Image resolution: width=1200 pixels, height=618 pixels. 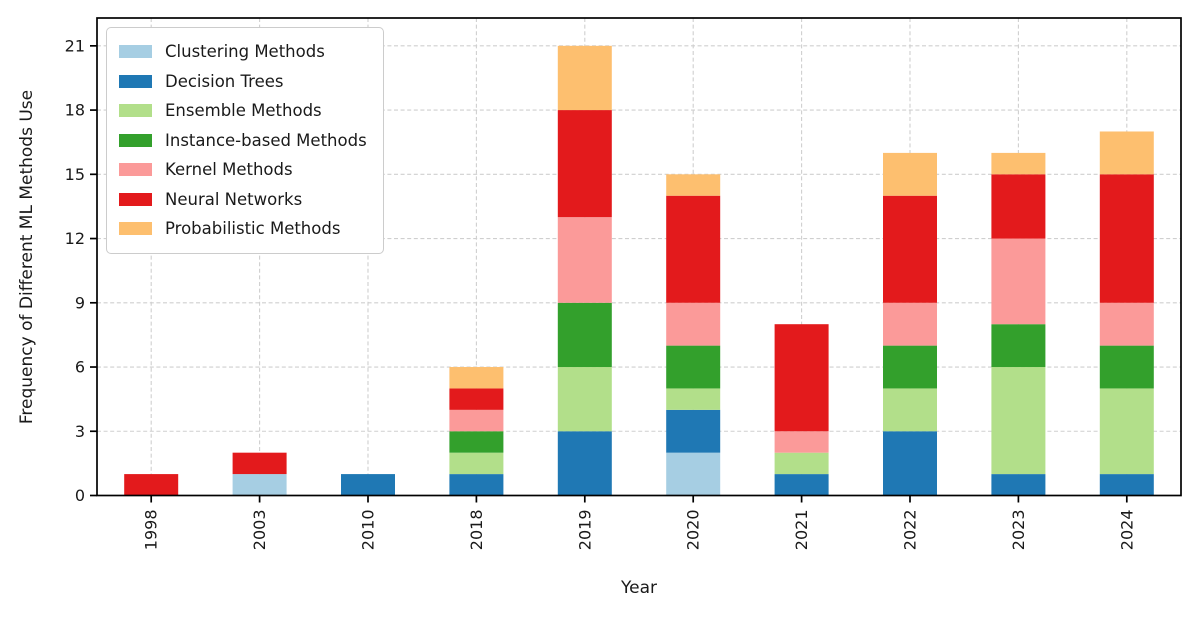 What do you see at coordinates (75, 238) in the screenshot?
I see `y-tick-label: 12` at bounding box center [75, 238].